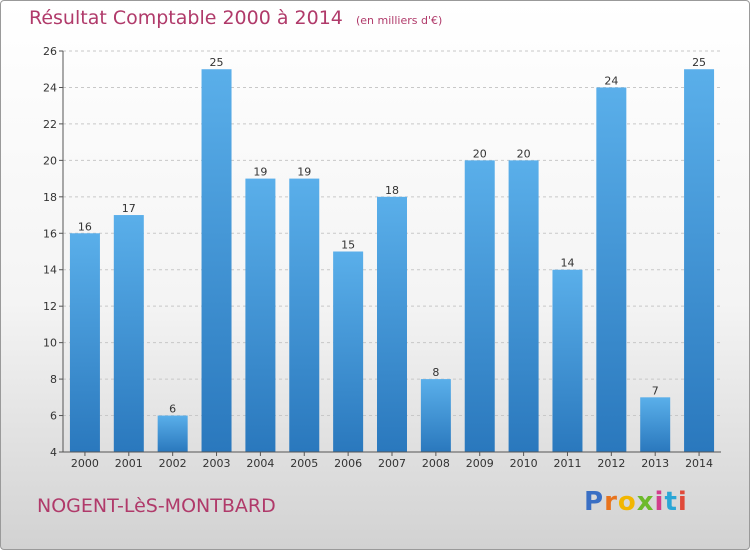 The image size is (750, 550). Describe the element at coordinates (186, 18) in the screenshot. I see `chart-title-text: Résultat Comptable 2000 à 2014` at that location.